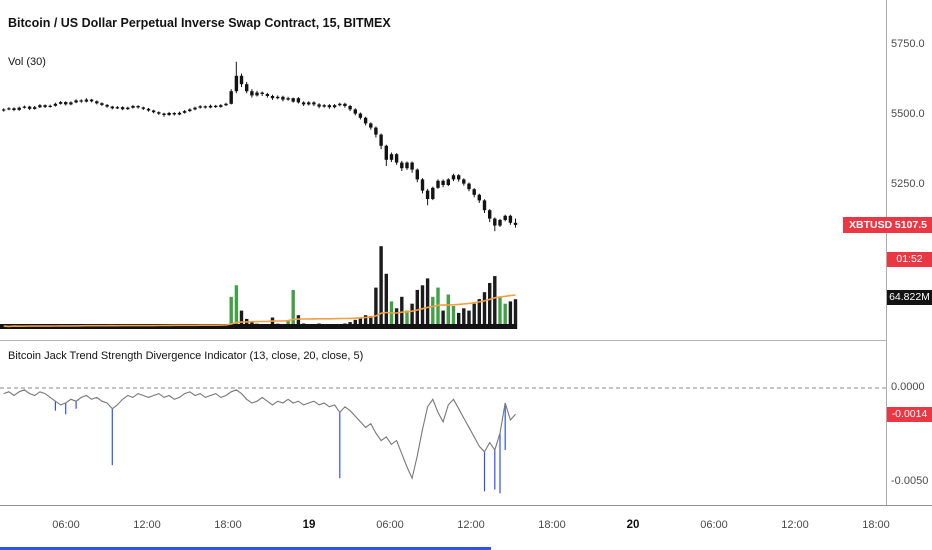 This screenshot has width=932, height=550. What do you see at coordinates (27, 62) in the screenshot?
I see `volume-indicator-legend: Vol (30)` at bounding box center [27, 62].